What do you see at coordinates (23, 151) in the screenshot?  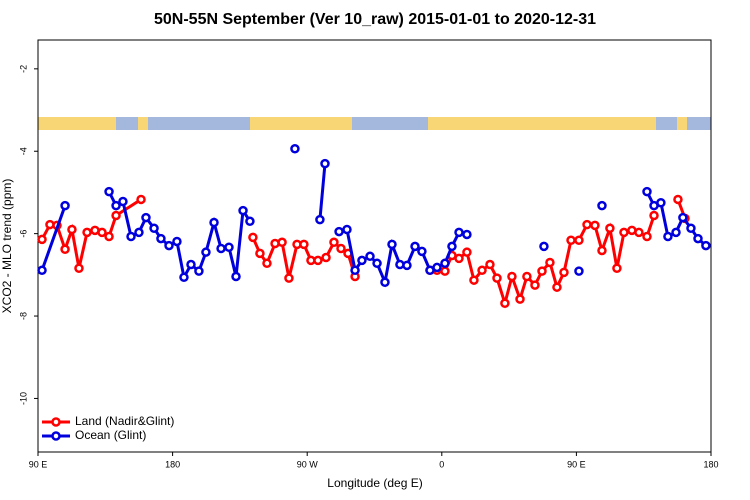 I see `y-tick-label: -4` at bounding box center [23, 151].